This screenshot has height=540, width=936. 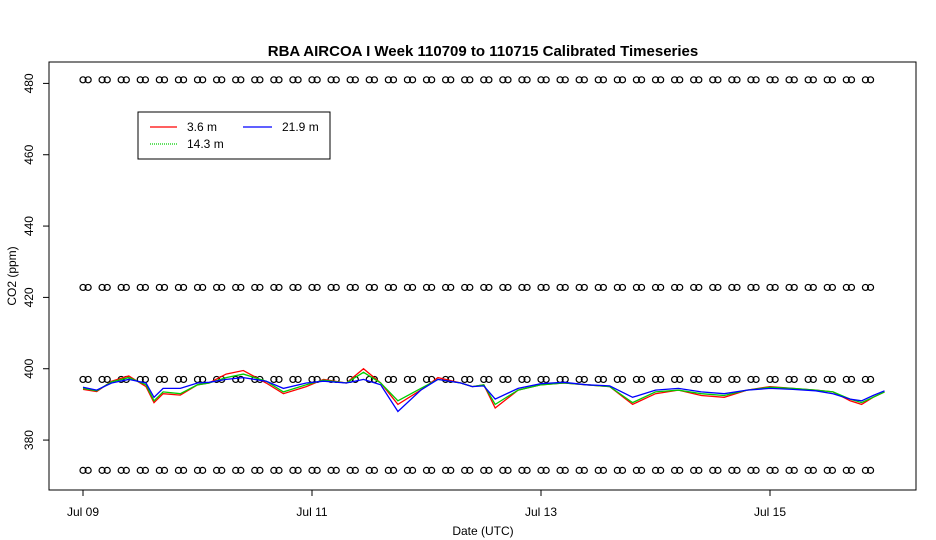 I want to click on y-tick-label: 420, so click(x=29, y=297).